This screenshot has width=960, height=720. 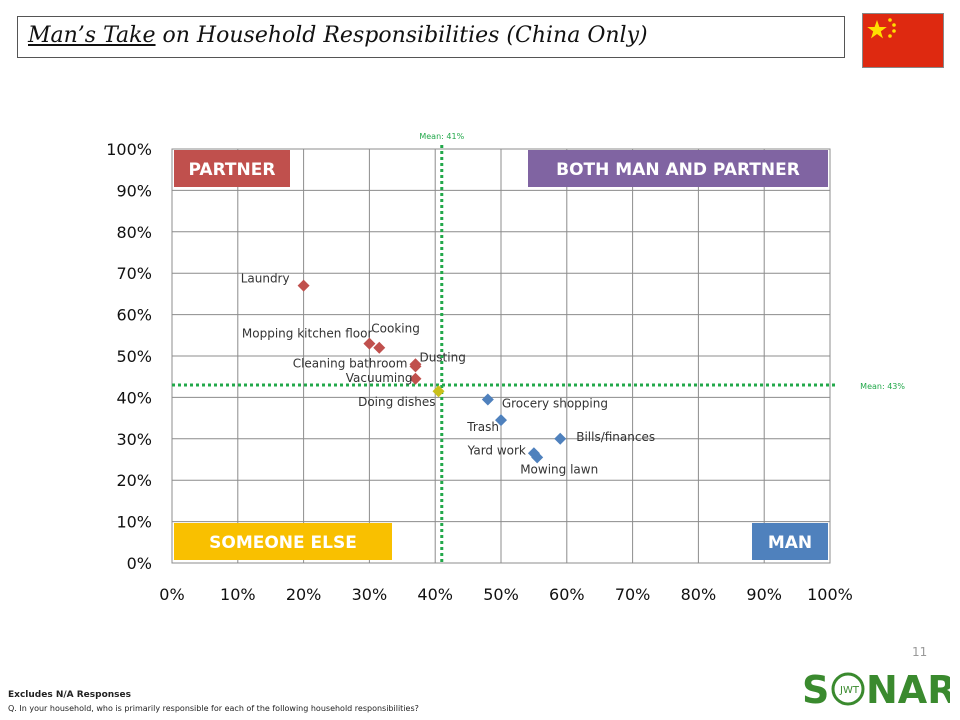 What do you see at coordinates (415, 366) in the screenshot?
I see `point-cleaning-bathroom` at bounding box center [415, 366].